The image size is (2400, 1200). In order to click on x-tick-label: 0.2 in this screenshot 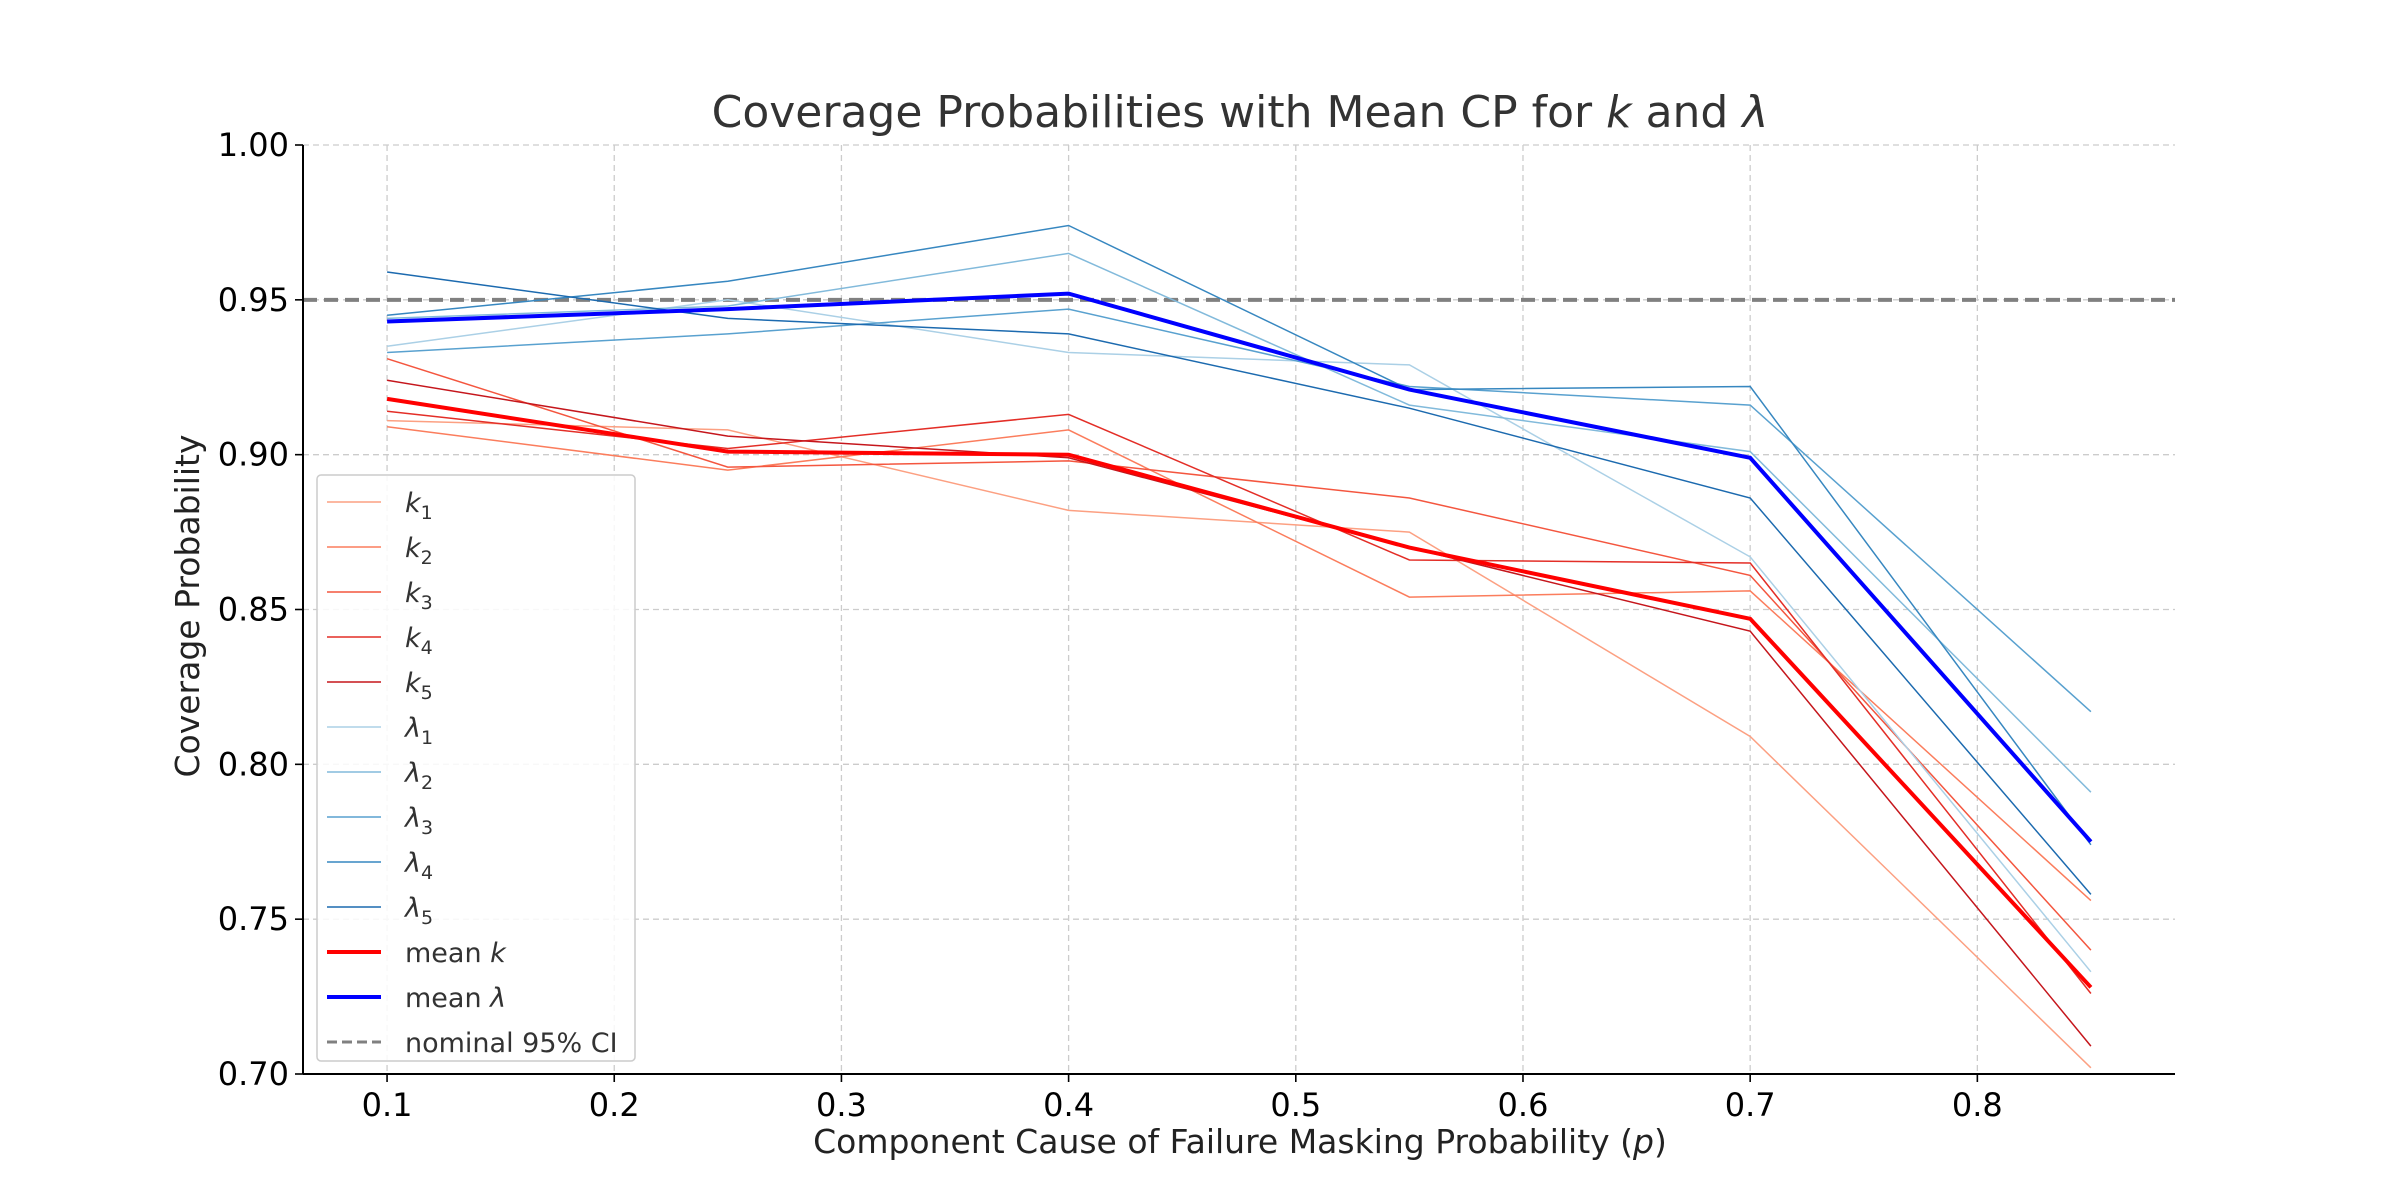, I will do `click(614, 1105)`.